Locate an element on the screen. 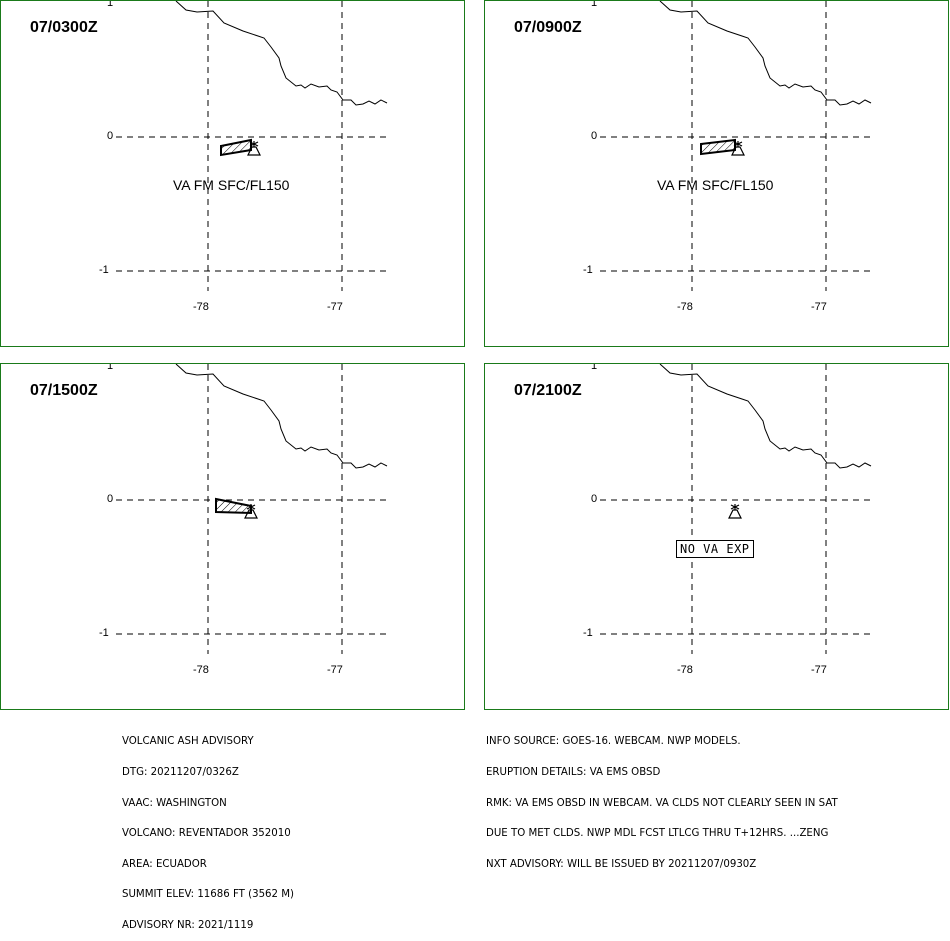 The width and height of the screenshot is (950, 941). info-line: ADVISORY NR: 2021/1119 is located at coordinates (188, 925).